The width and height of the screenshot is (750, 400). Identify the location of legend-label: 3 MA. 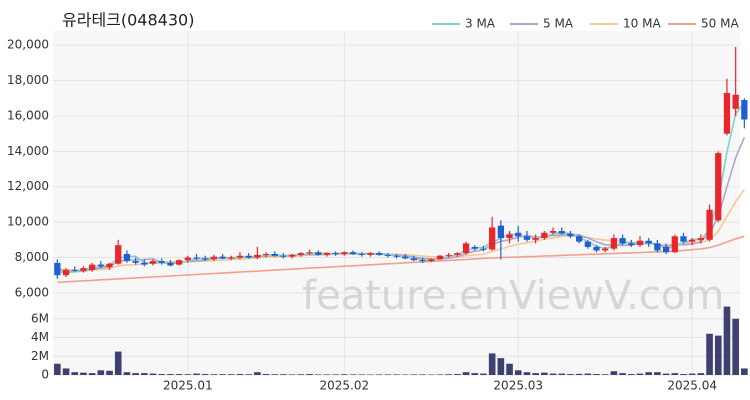
(480, 24).